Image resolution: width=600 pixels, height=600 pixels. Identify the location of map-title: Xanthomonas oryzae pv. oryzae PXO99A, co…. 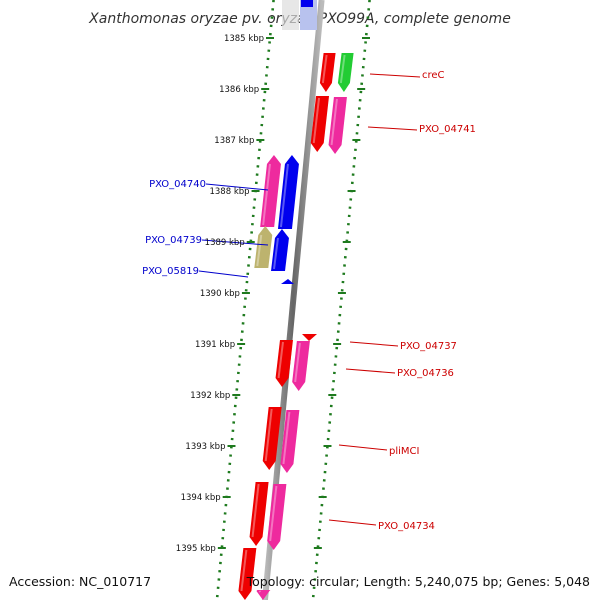
(299, 19).